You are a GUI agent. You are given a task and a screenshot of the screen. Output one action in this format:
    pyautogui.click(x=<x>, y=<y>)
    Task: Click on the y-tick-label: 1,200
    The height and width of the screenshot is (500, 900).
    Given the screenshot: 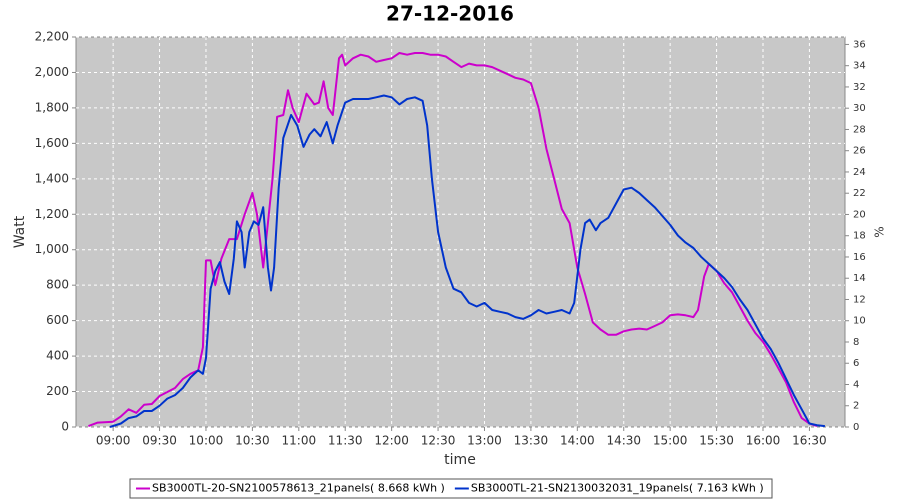 What is the action you would take?
    pyautogui.click(x=52, y=214)
    